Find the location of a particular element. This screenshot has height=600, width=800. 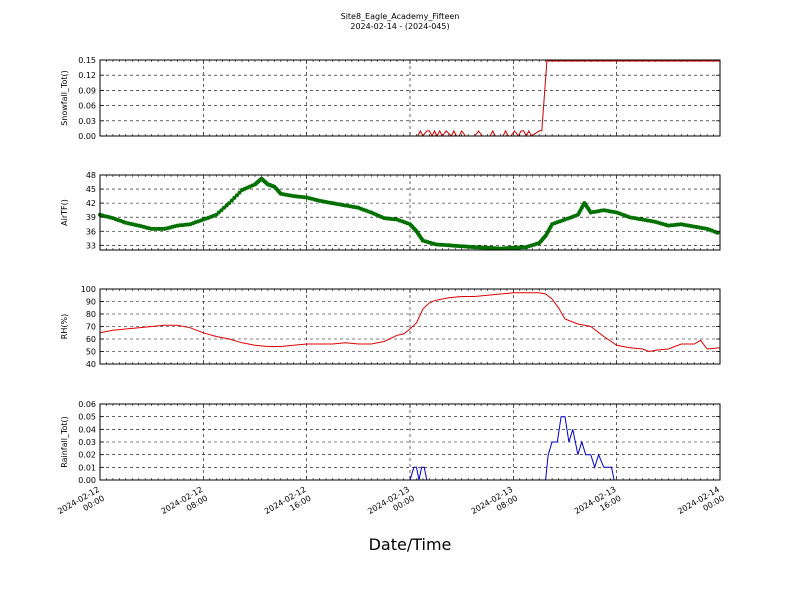

y-tick-label: 0.01 is located at coordinates (87, 467).